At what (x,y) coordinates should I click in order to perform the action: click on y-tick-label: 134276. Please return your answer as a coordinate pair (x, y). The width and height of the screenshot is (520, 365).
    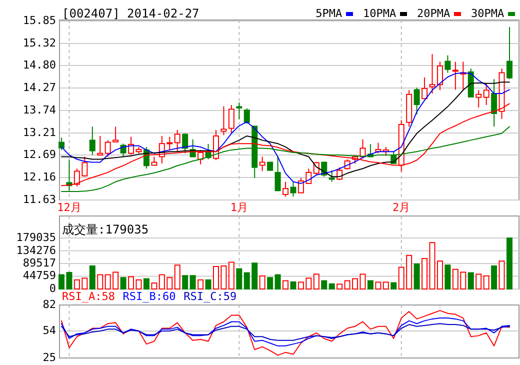
    Looking at the image, I should click on (36, 250).